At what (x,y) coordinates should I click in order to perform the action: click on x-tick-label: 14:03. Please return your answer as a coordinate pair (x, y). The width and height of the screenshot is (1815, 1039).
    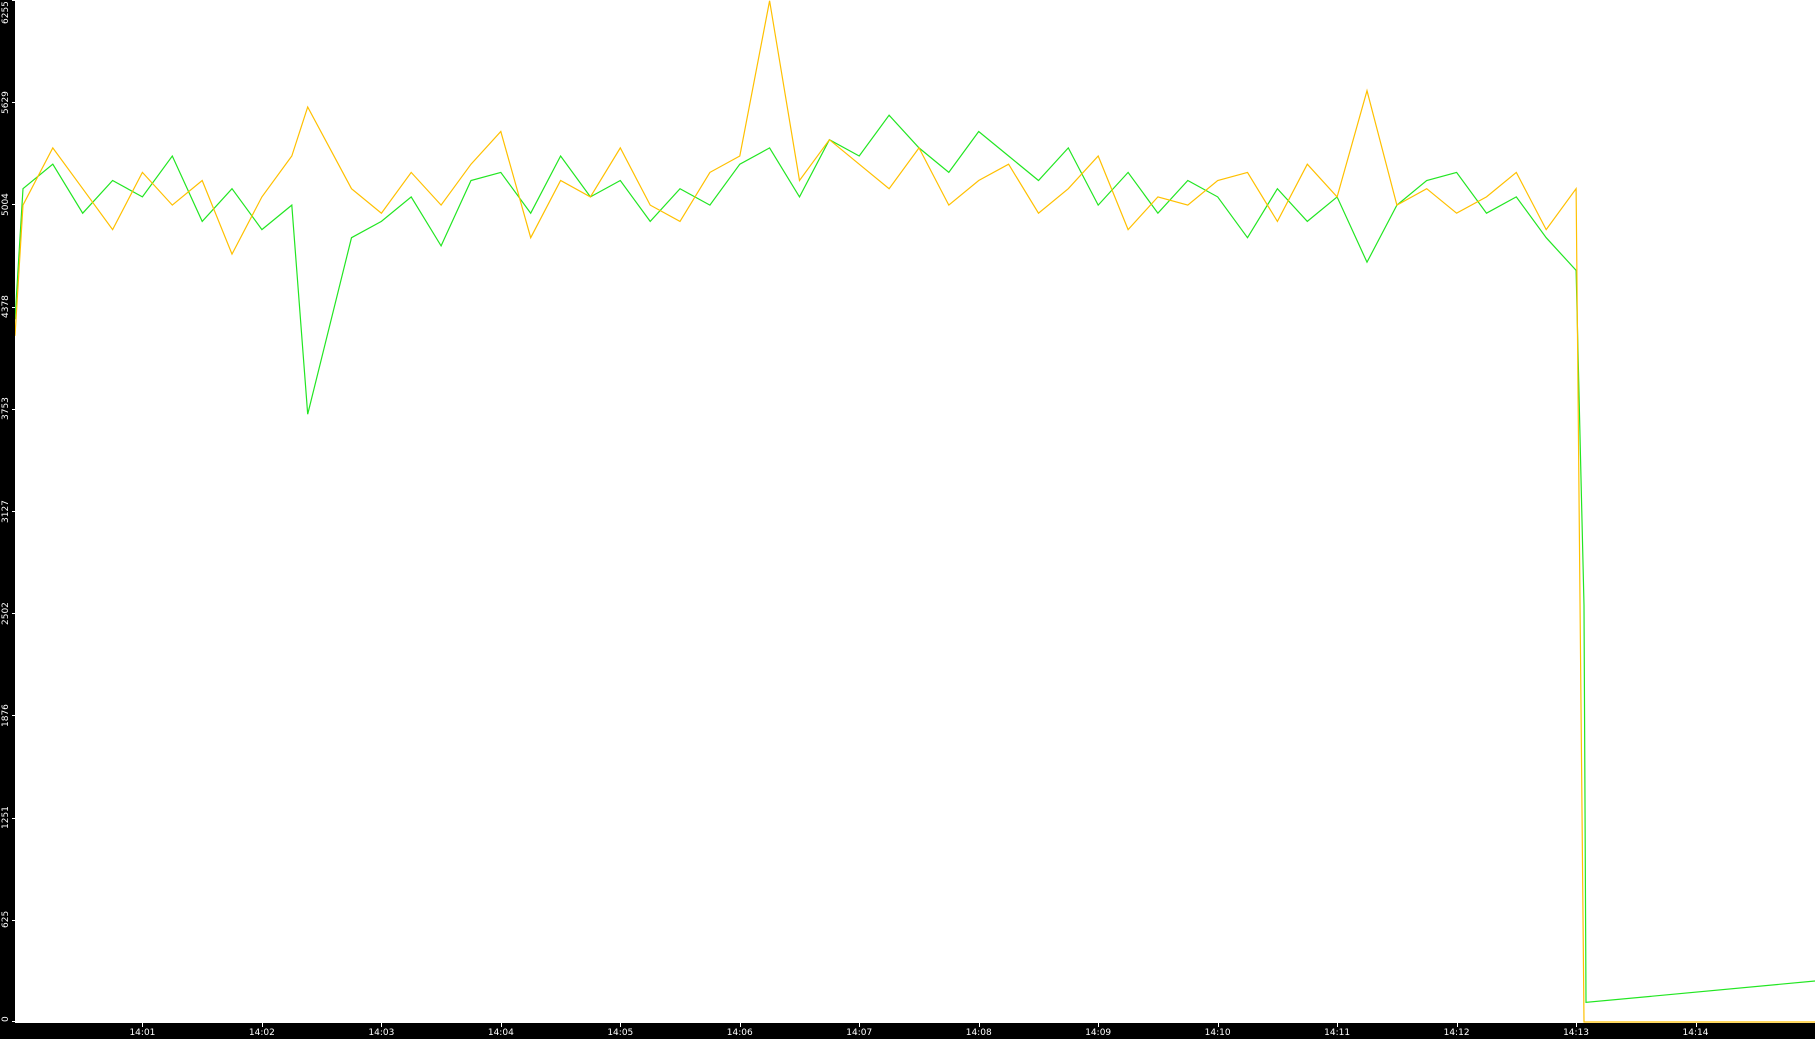
    Looking at the image, I should click on (381, 1033).